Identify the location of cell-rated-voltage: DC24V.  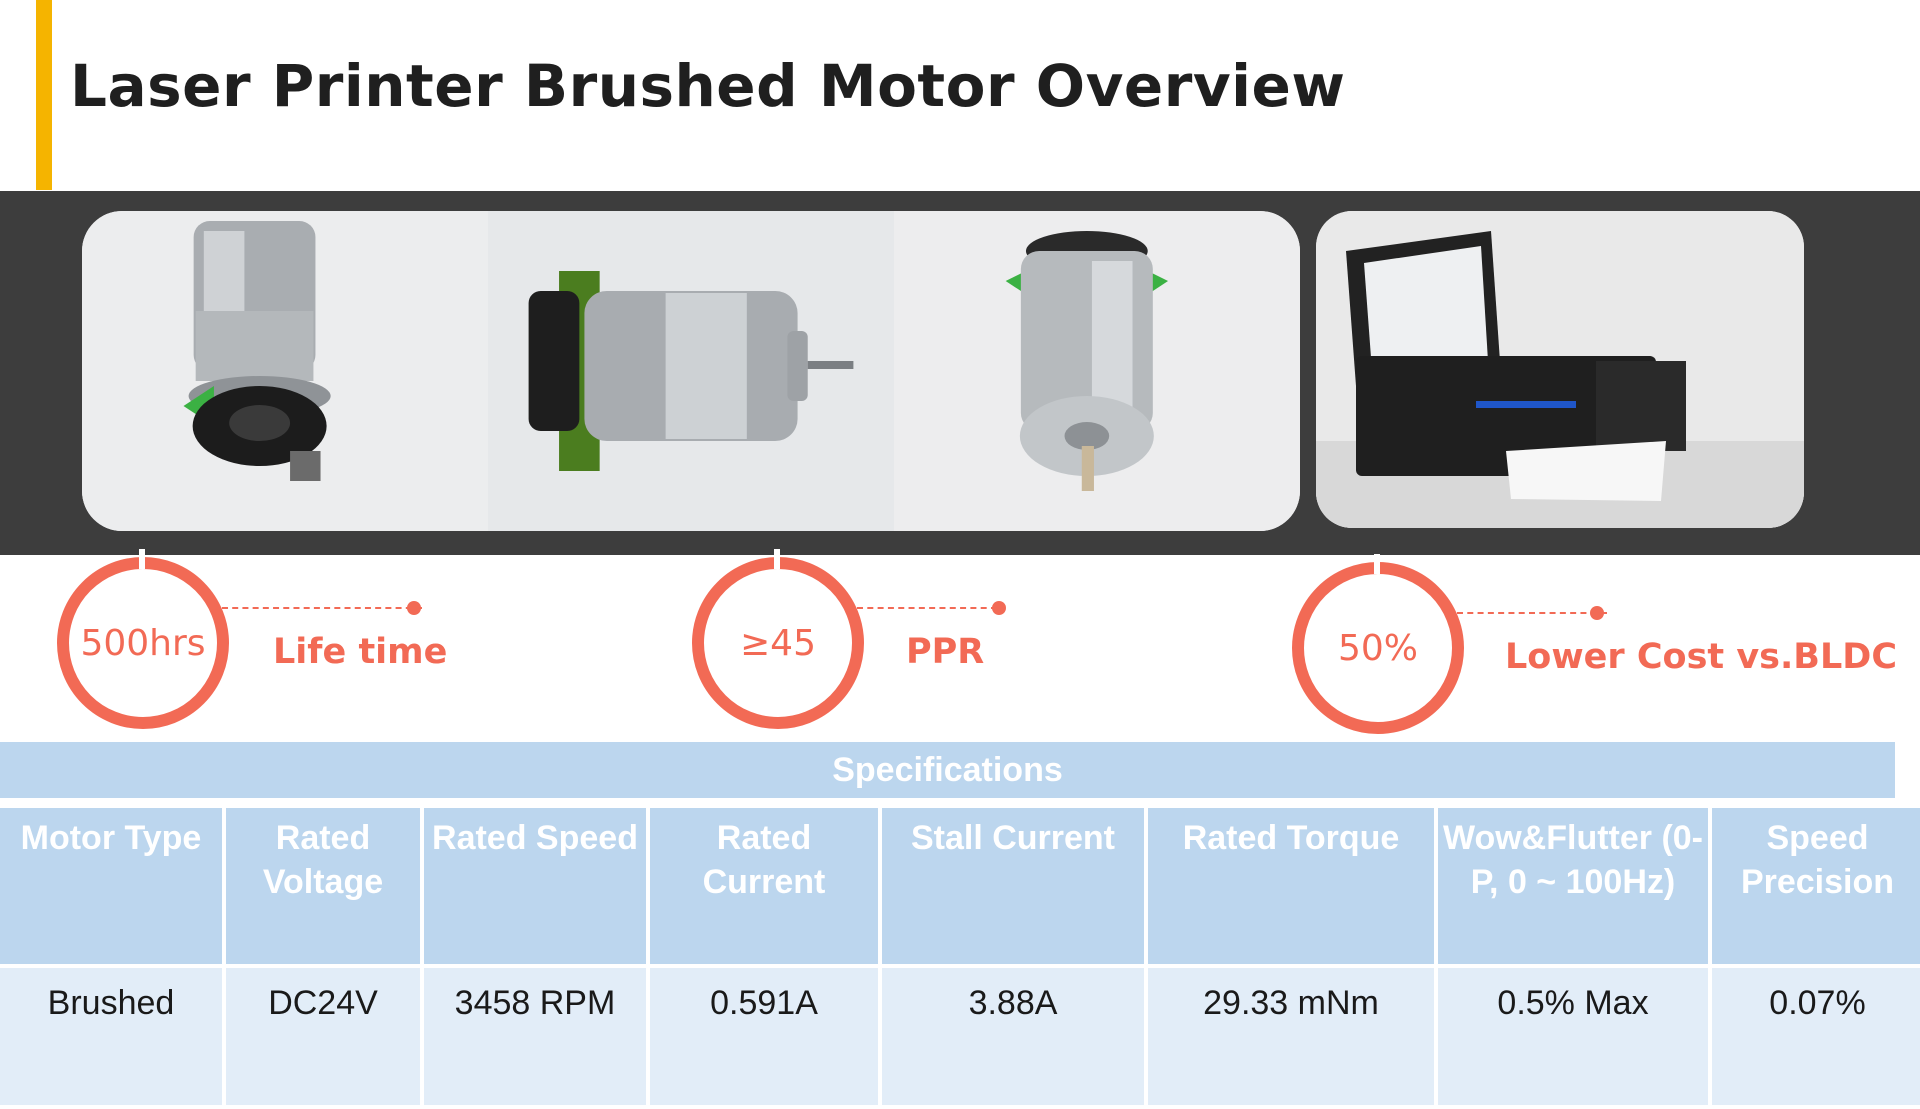
(323, 1036).